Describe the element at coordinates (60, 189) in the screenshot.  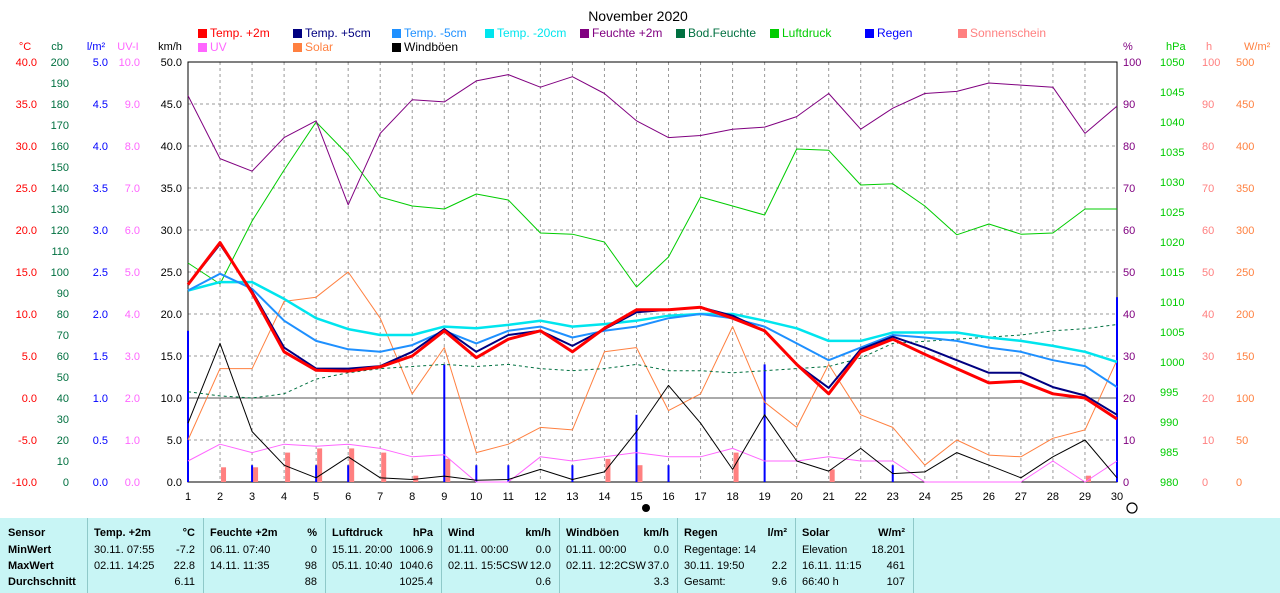
I see `axis-tick-label: 140` at that location.